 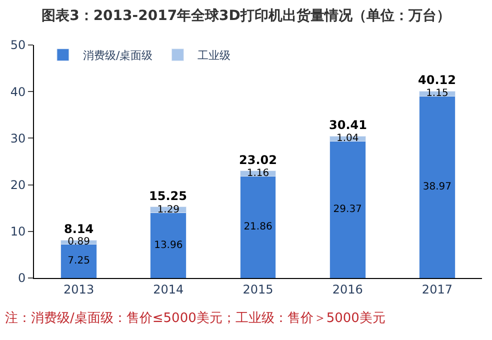 I want to click on data-label: 1.04, so click(x=347, y=138).